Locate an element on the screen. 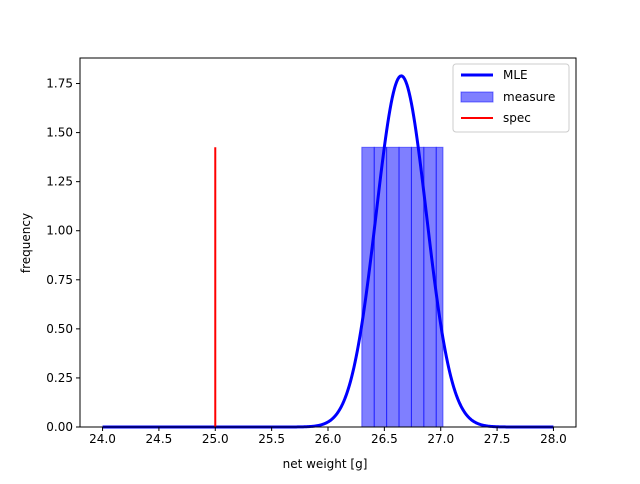  legend-box is located at coordinates (511, 98).